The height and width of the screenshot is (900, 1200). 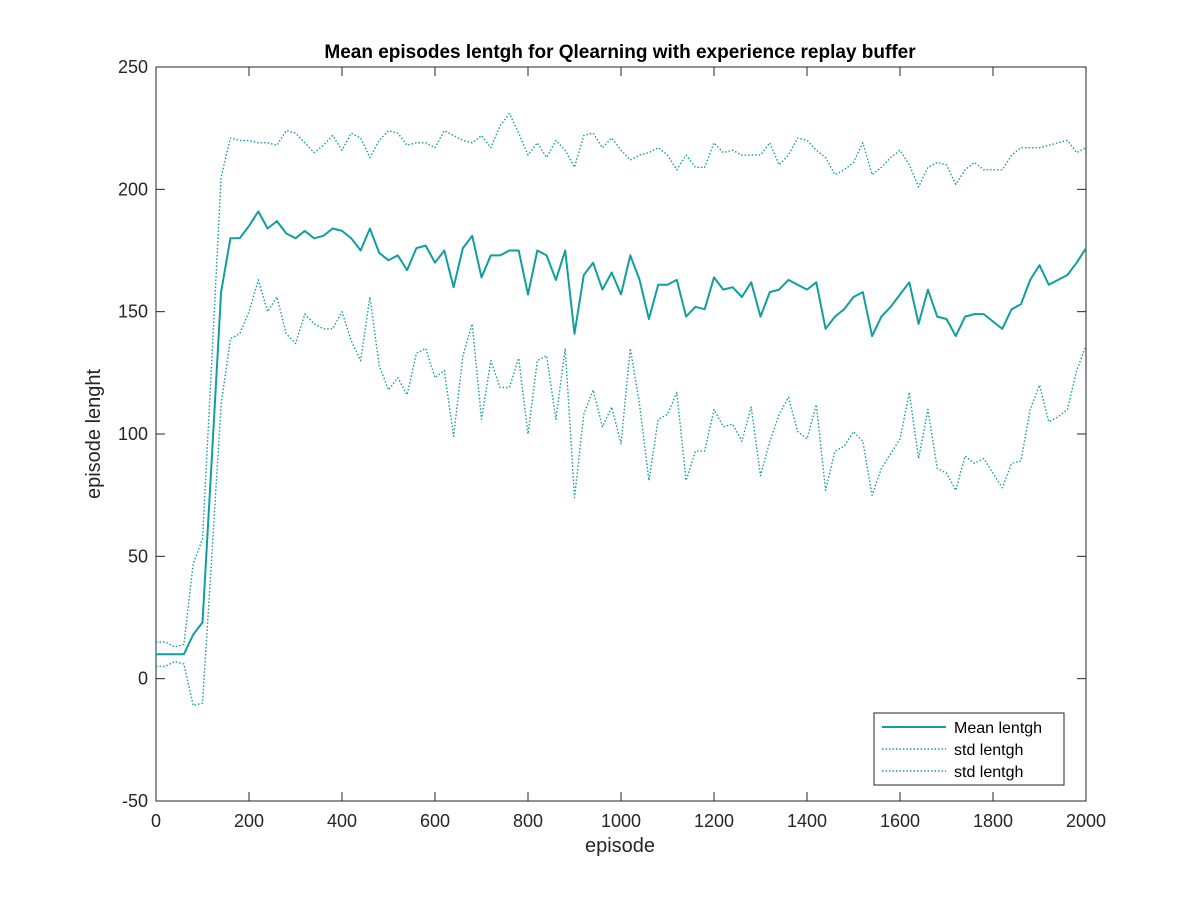 I want to click on x-tick-label: 1000, so click(x=621, y=821).